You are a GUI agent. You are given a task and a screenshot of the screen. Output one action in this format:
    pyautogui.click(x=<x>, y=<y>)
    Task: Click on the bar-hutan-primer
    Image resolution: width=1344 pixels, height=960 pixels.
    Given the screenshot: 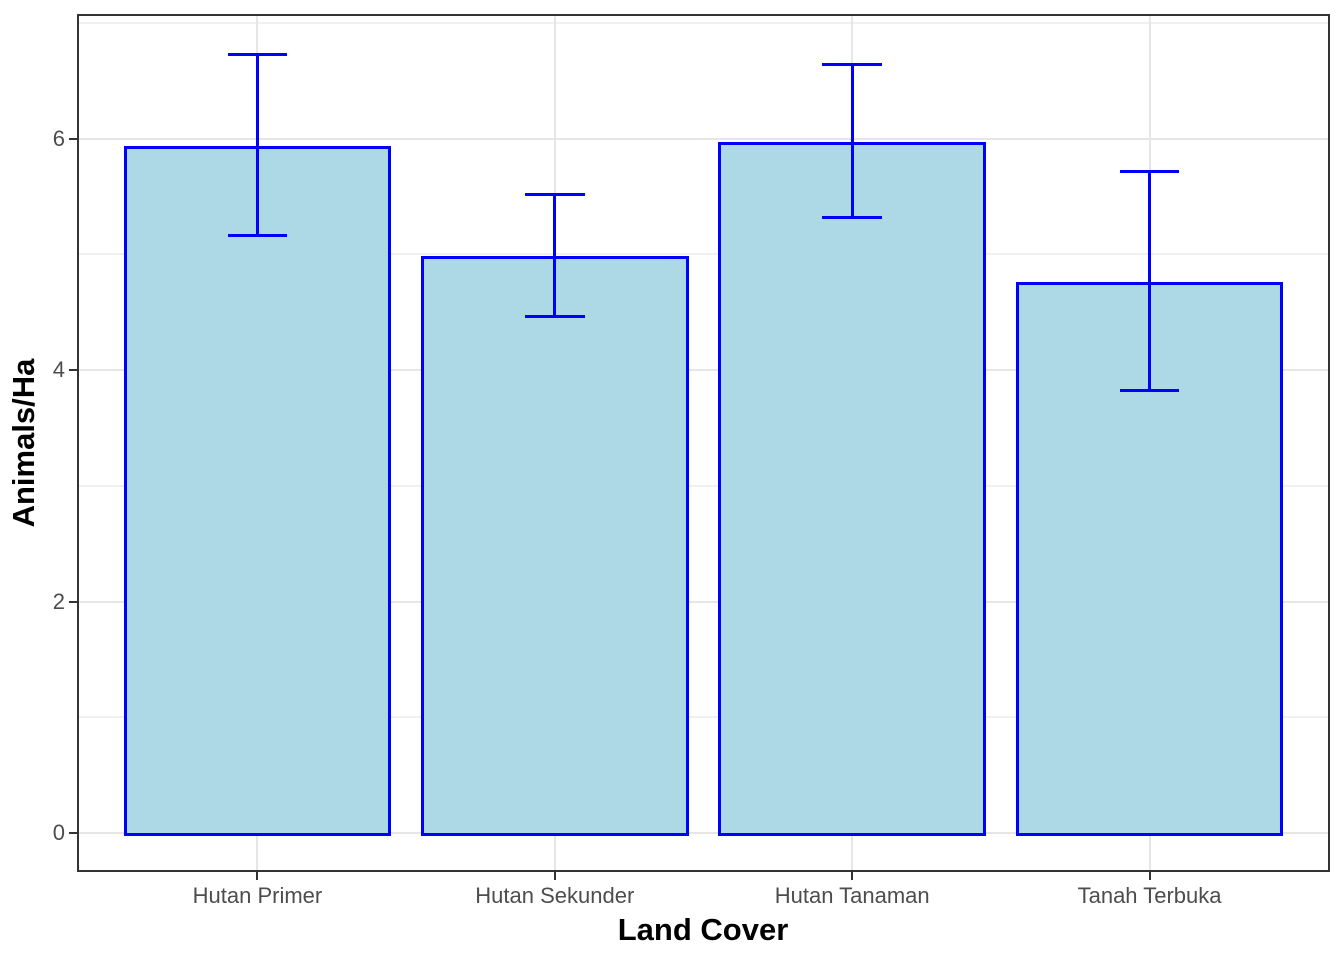 What is the action you would take?
    pyautogui.click(x=257, y=490)
    